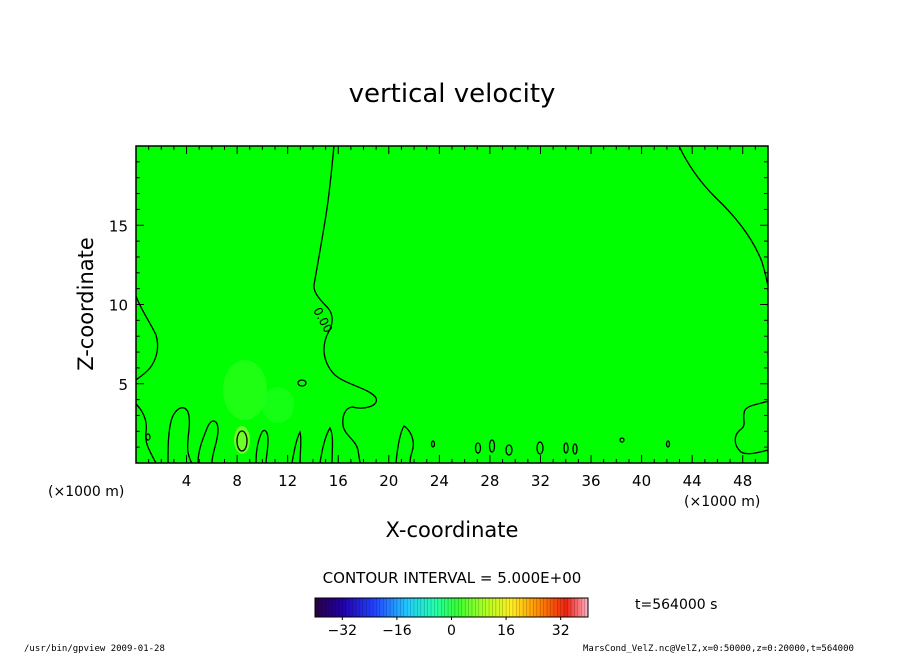 The width and height of the screenshot is (904, 654). I want to click on contour-left-bottom, so click(146, 433).